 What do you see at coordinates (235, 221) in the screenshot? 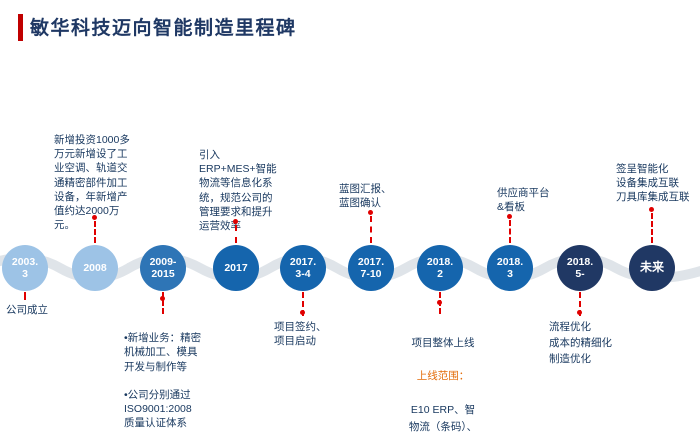
I see `connector-dot-2017` at bounding box center [235, 221].